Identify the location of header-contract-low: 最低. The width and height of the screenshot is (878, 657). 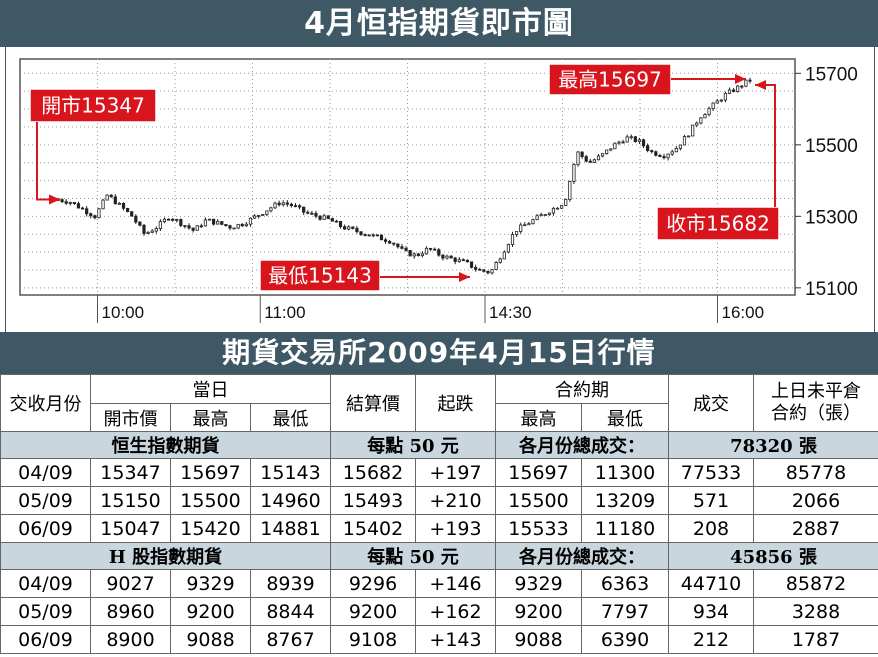
(625, 417).